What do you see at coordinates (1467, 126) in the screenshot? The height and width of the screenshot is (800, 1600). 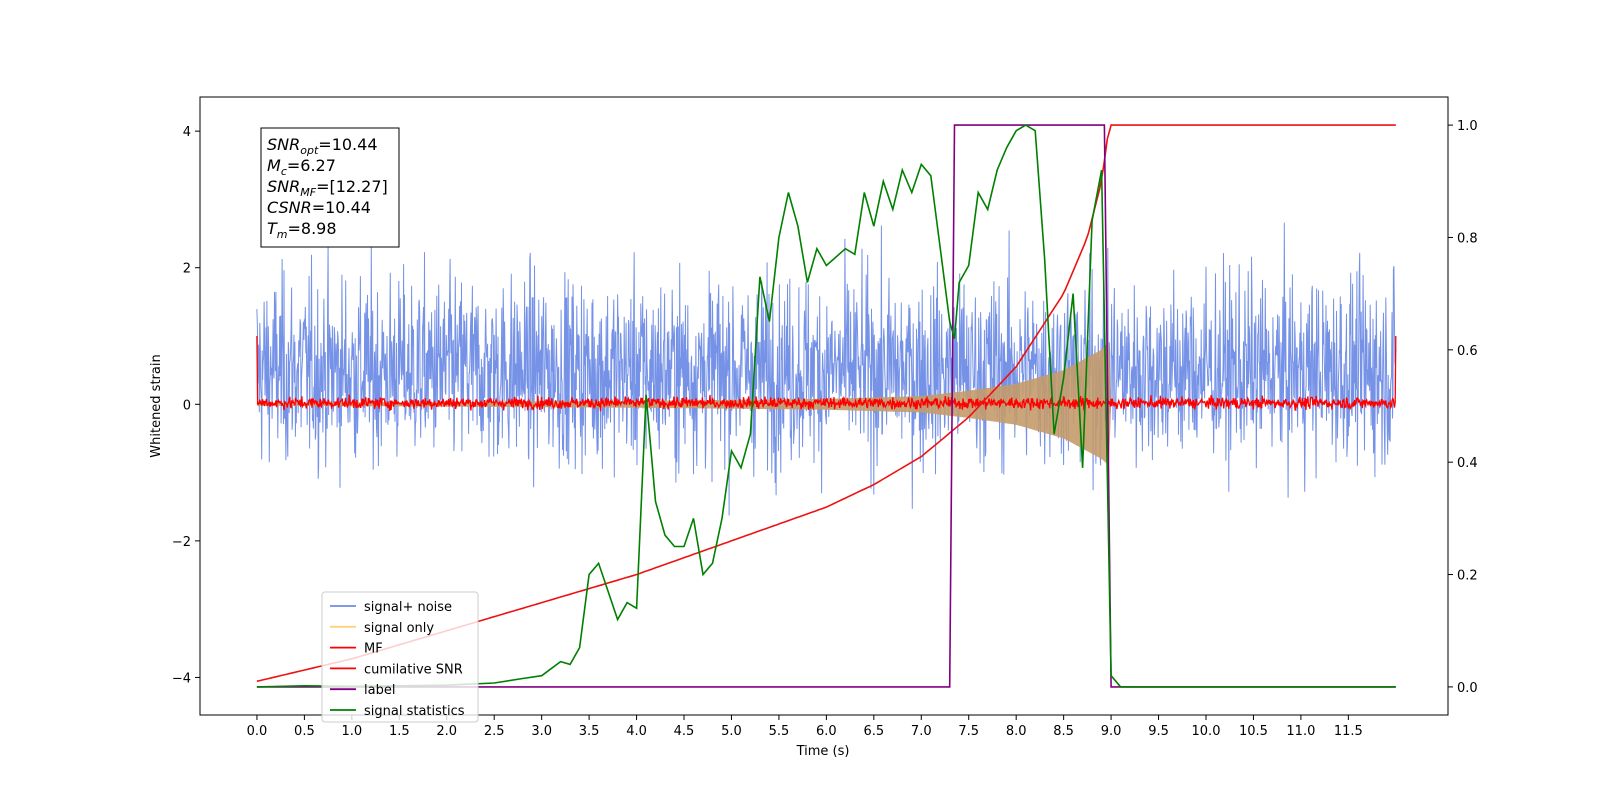 I see `y-right-tick-label: 1.0` at bounding box center [1467, 126].